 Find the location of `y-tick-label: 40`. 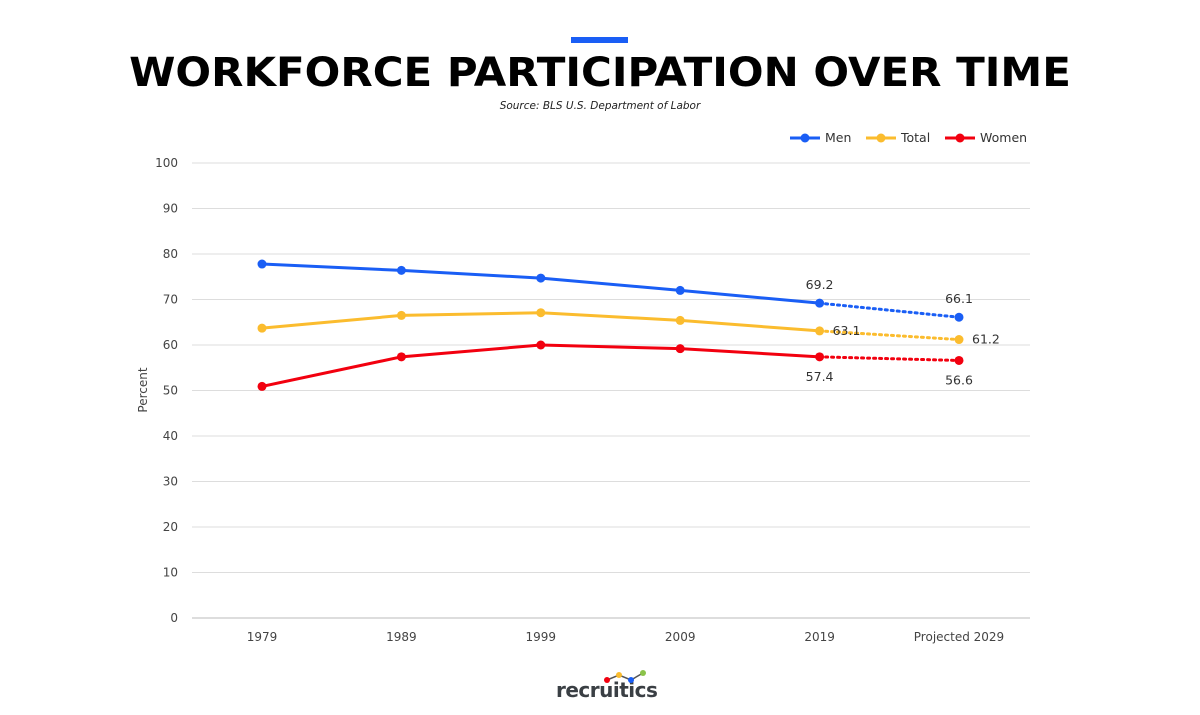

y-tick-label: 40 is located at coordinates (170, 436).